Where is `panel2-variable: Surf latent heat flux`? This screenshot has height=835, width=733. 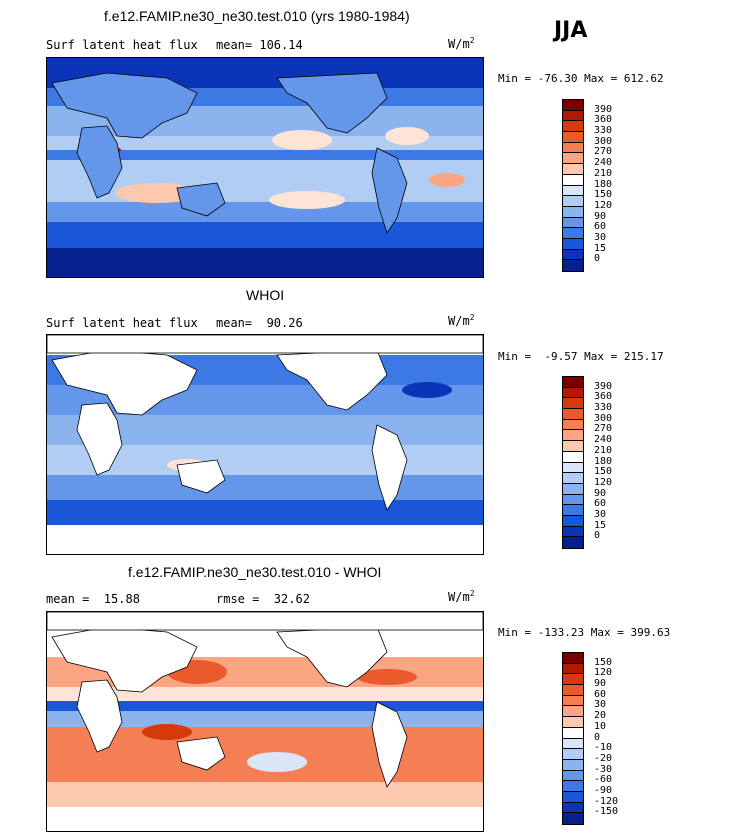
panel2-variable: Surf latent heat flux is located at coordinates (122, 323).